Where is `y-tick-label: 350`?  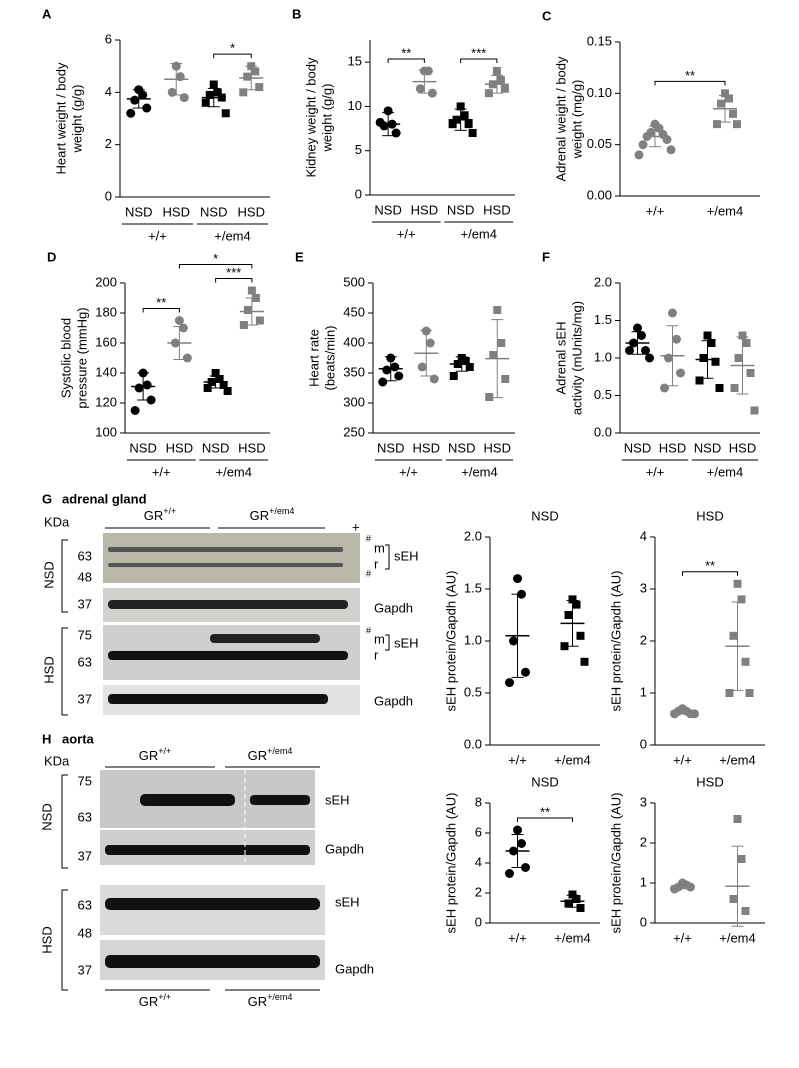 y-tick-label: 350 is located at coordinates (354, 371).